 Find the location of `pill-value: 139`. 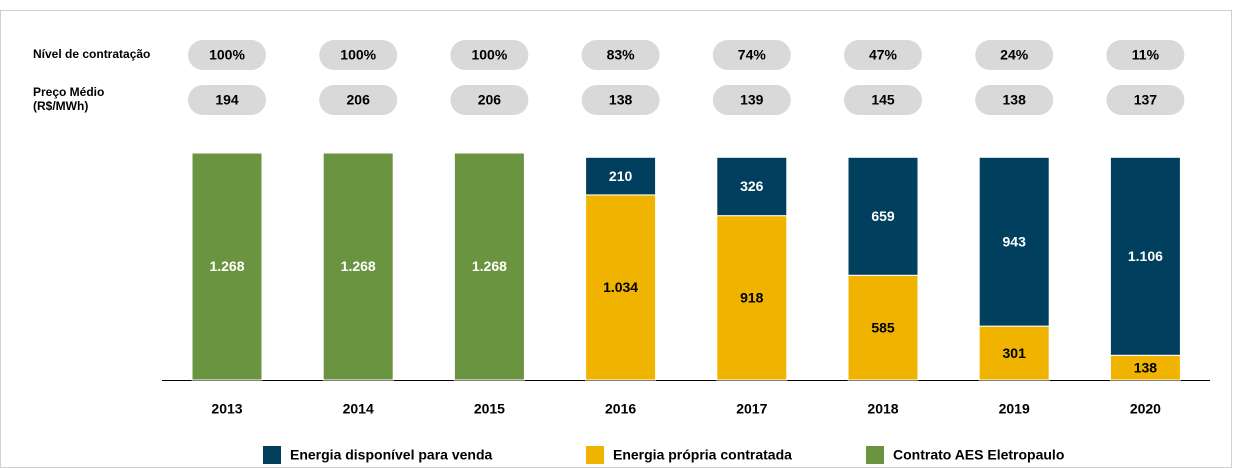

pill-value: 139 is located at coordinates (752, 100).